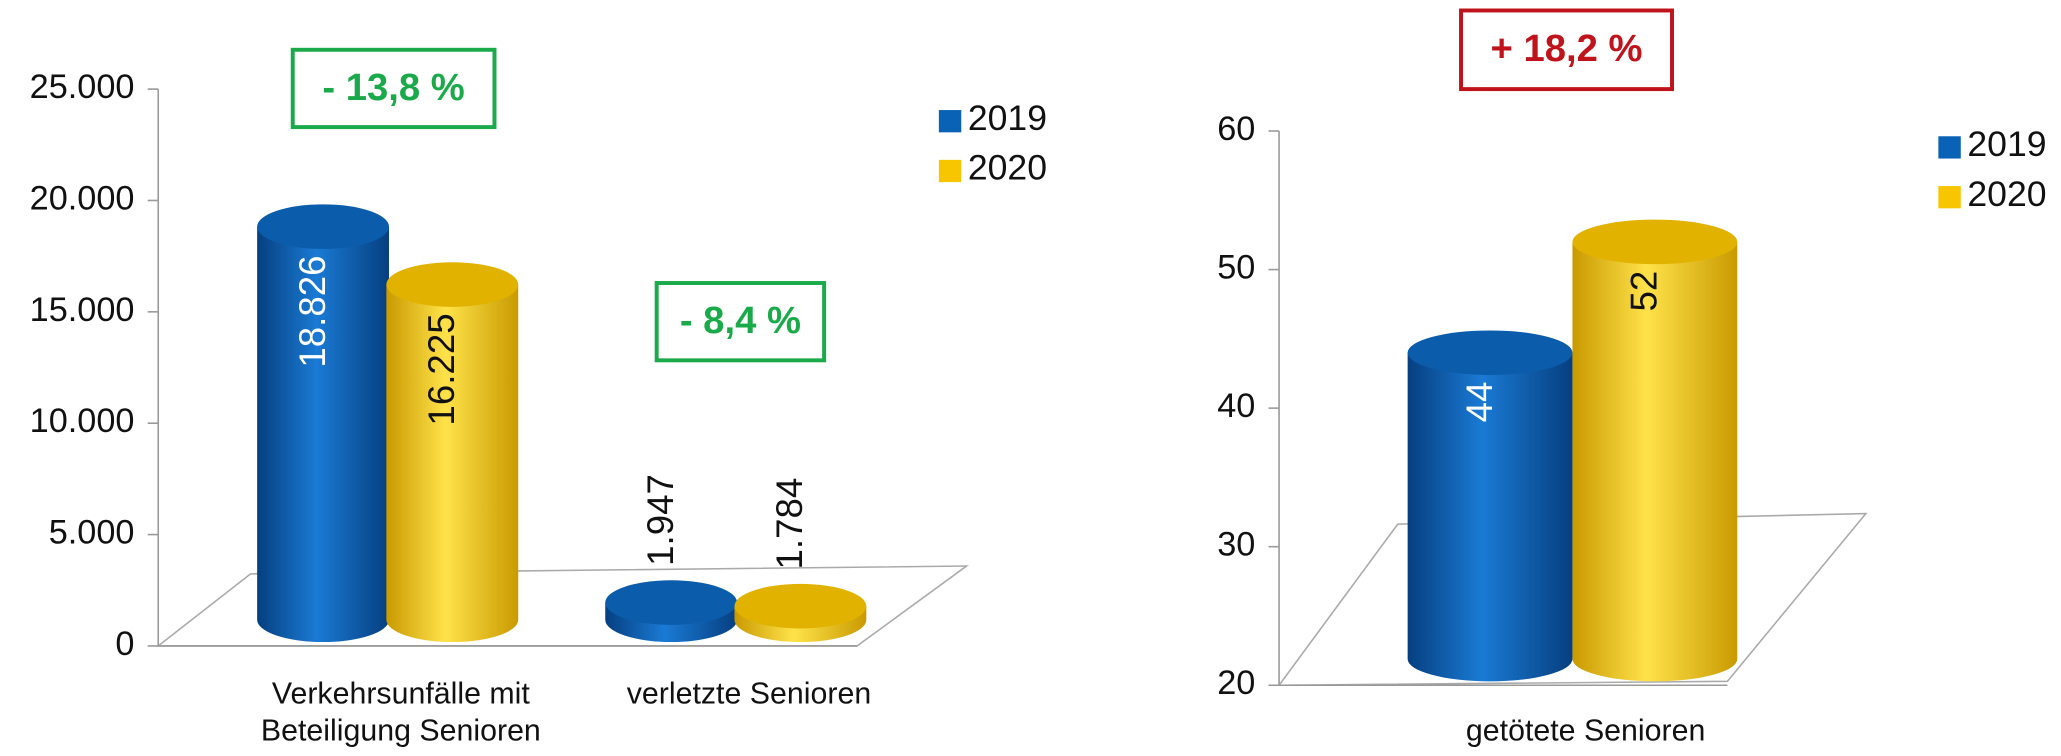 This screenshot has height=756, width=2061. Describe the element at coordinates (312, 311) in the screenshot. I see `value-label: 18.826` at that location.